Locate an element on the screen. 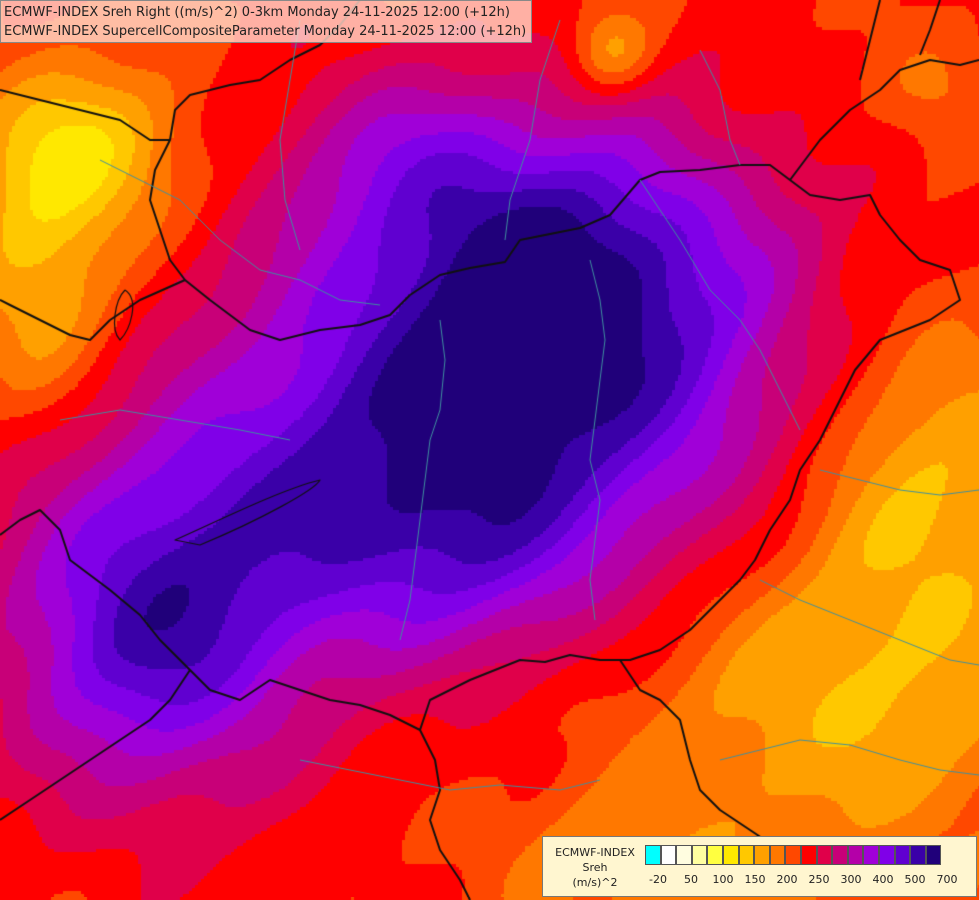  legend-tick-label: 100 is located at coordinates (723, 879).